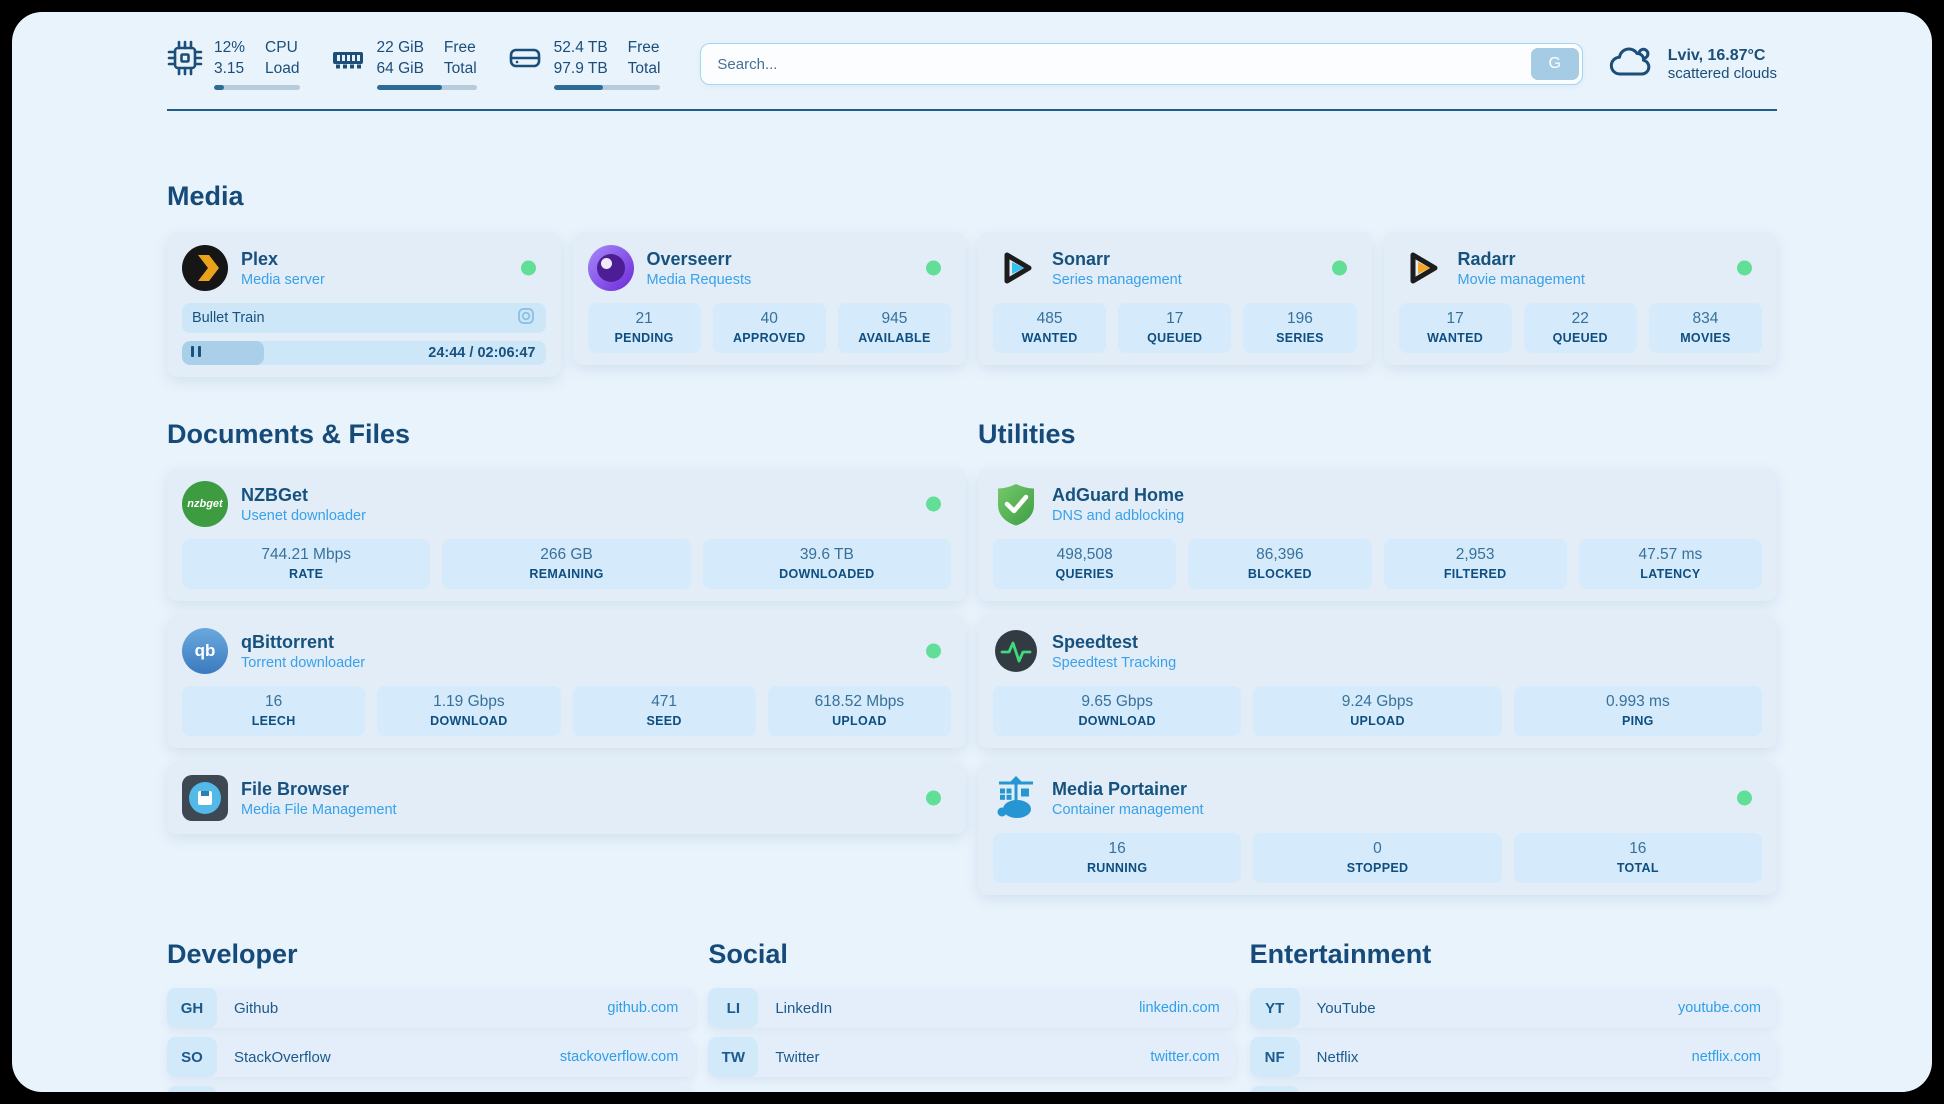 This screenshot has height=1104, width=1944. Describe the element at coordinates (566, 798) in the screenshot. I see `filebrowser-card: File Browser Media File Management` at that location.